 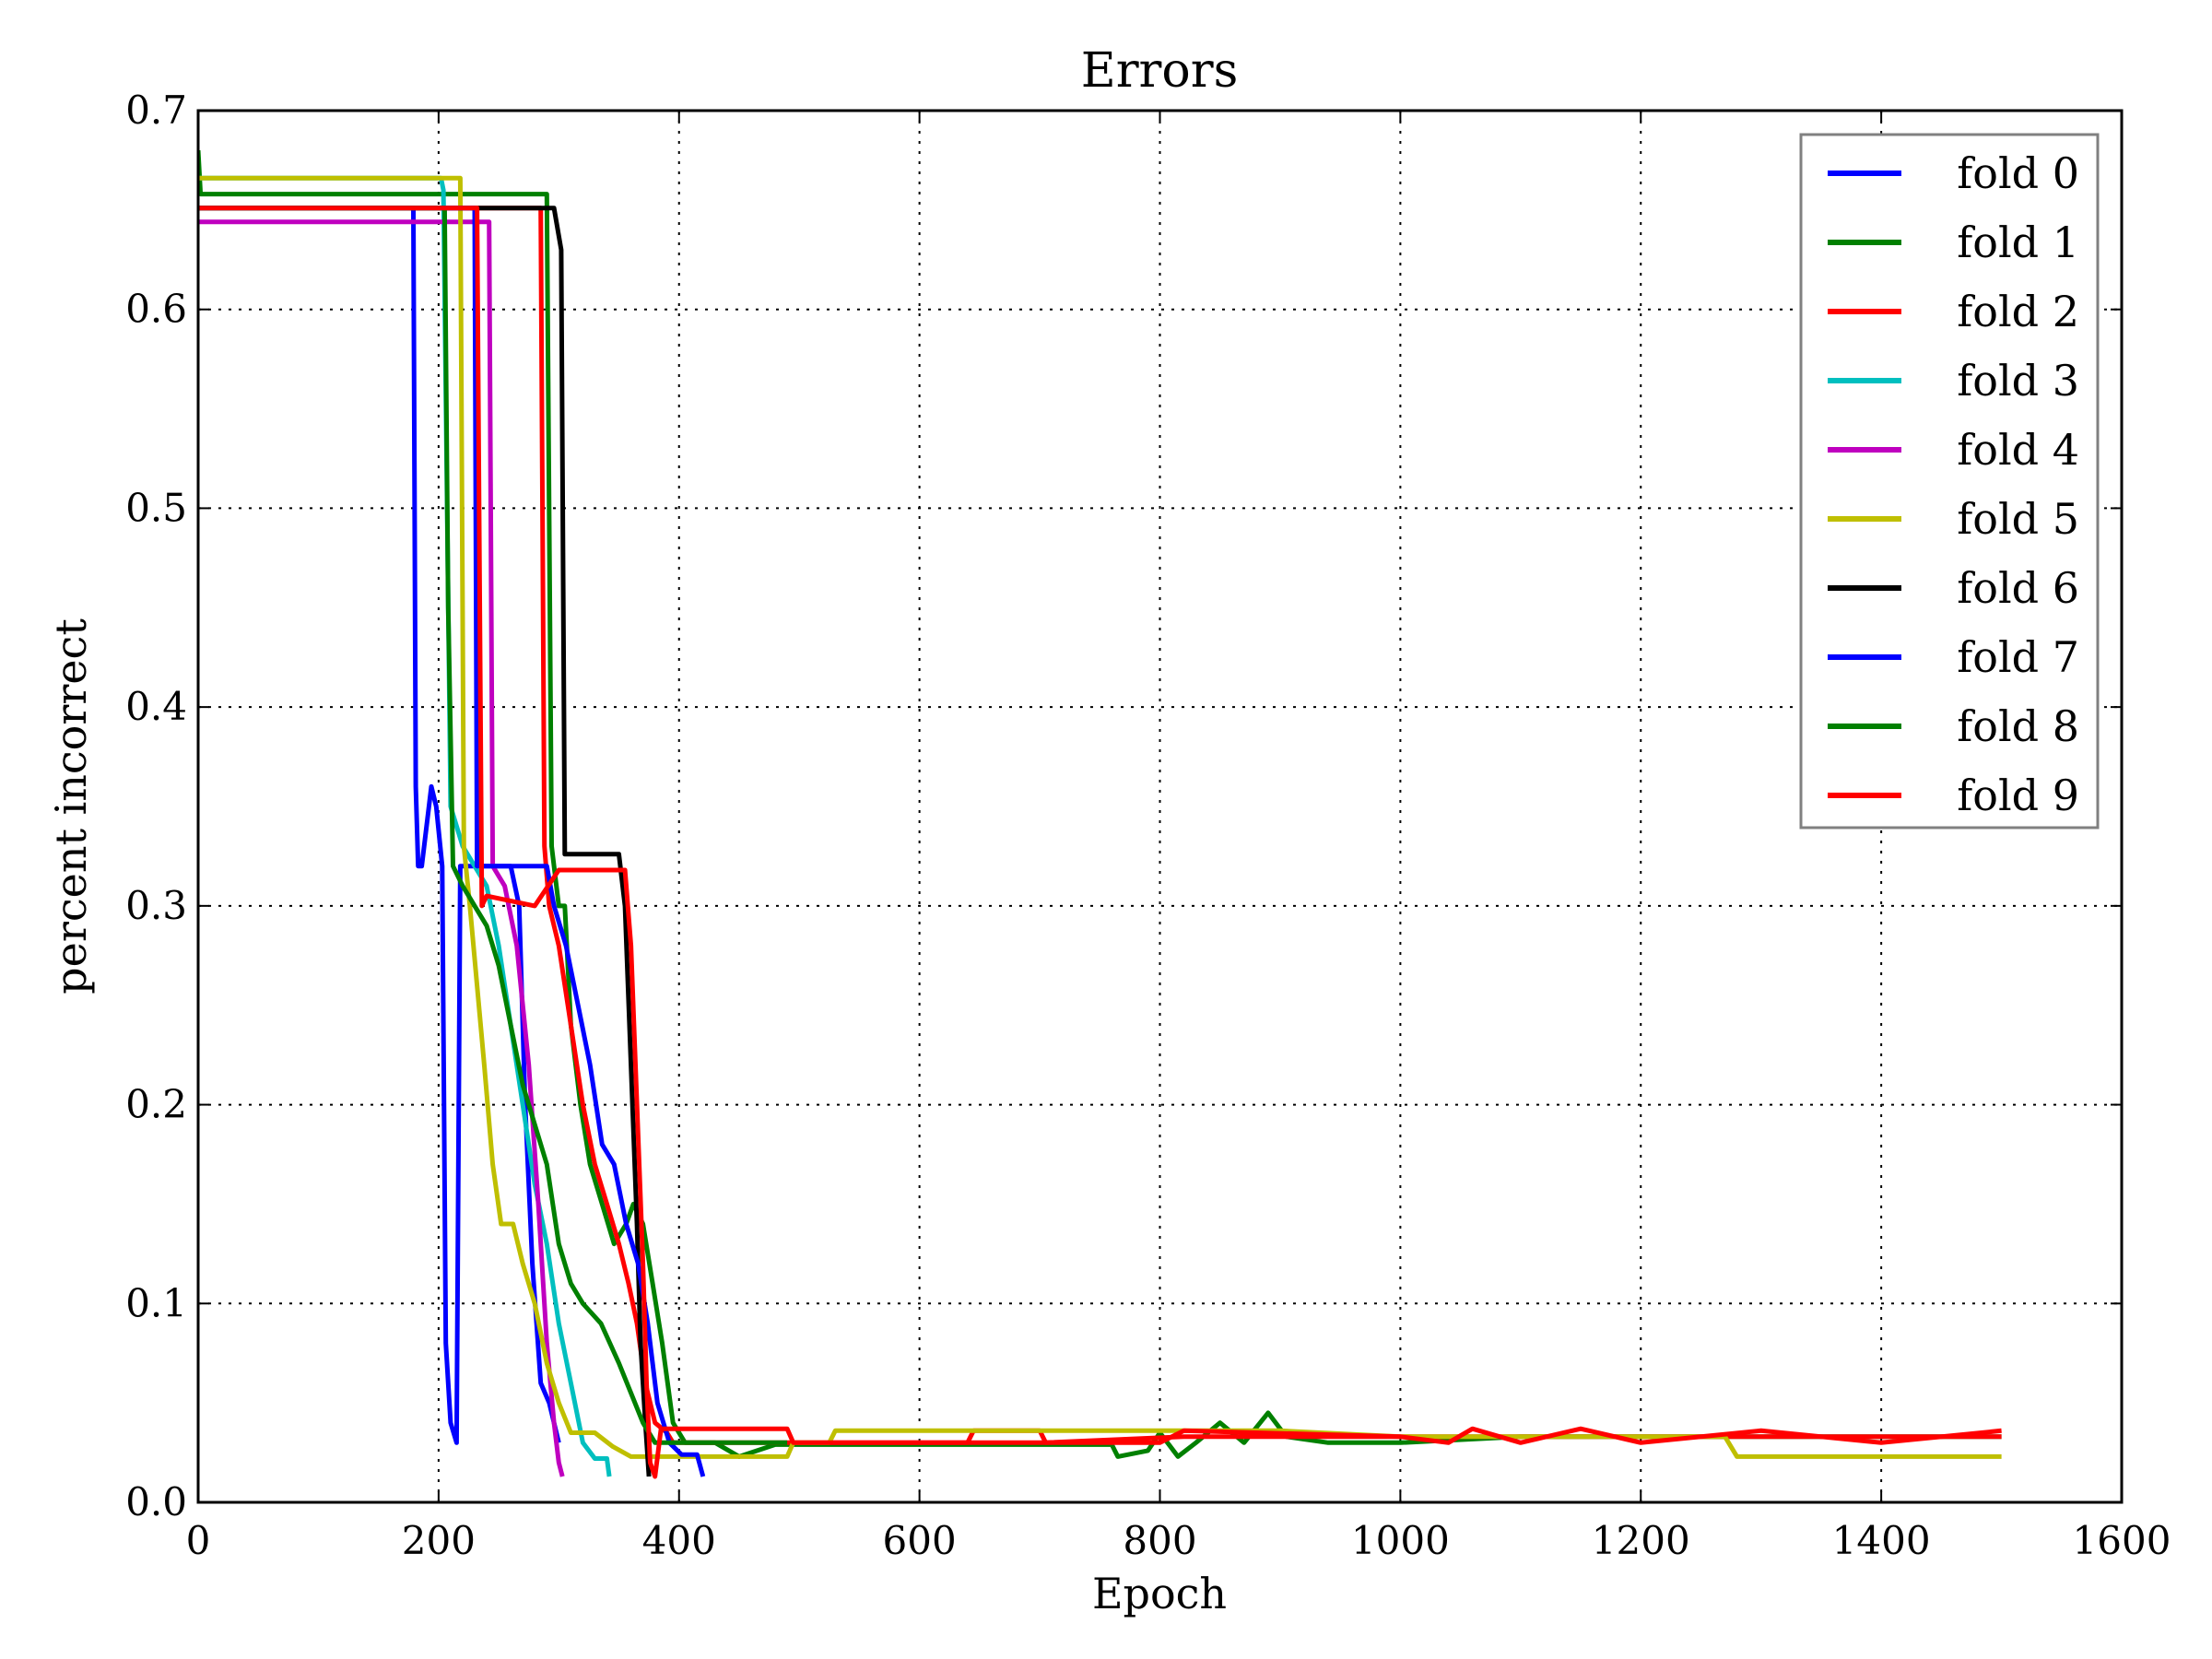 I want to click on legend-label-fold-8: fold 8, so click(x=2018, y=726).